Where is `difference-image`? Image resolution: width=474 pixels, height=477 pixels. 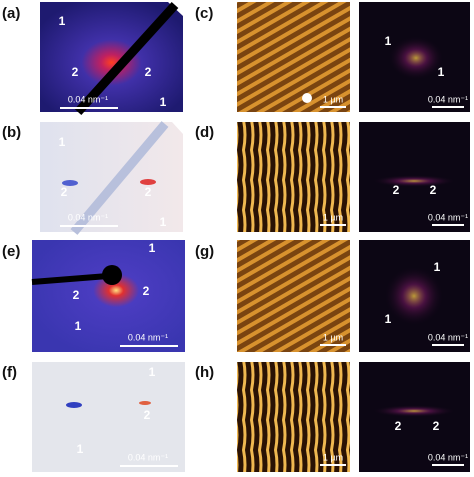 difference-image is located at coordinates (108, 417).